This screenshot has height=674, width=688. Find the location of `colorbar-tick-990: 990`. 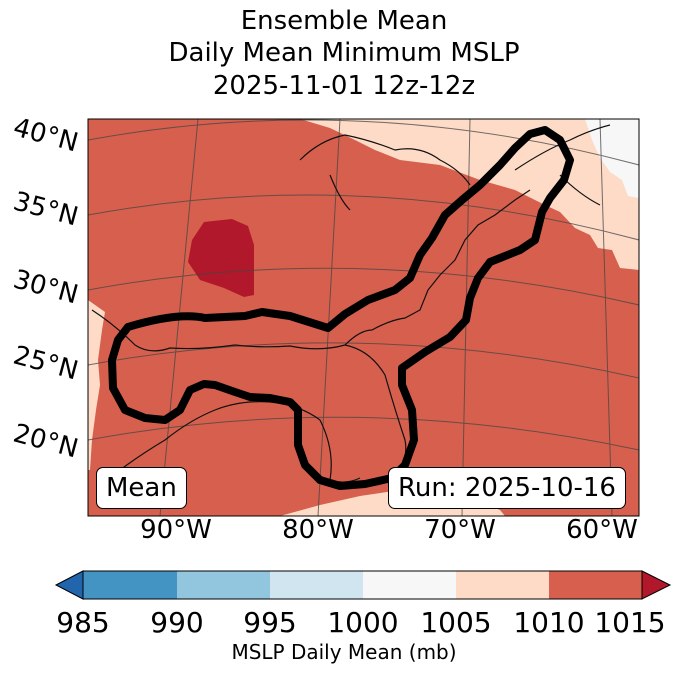

colorbar-tick-990: 990 is located at coordinates (177, 622).